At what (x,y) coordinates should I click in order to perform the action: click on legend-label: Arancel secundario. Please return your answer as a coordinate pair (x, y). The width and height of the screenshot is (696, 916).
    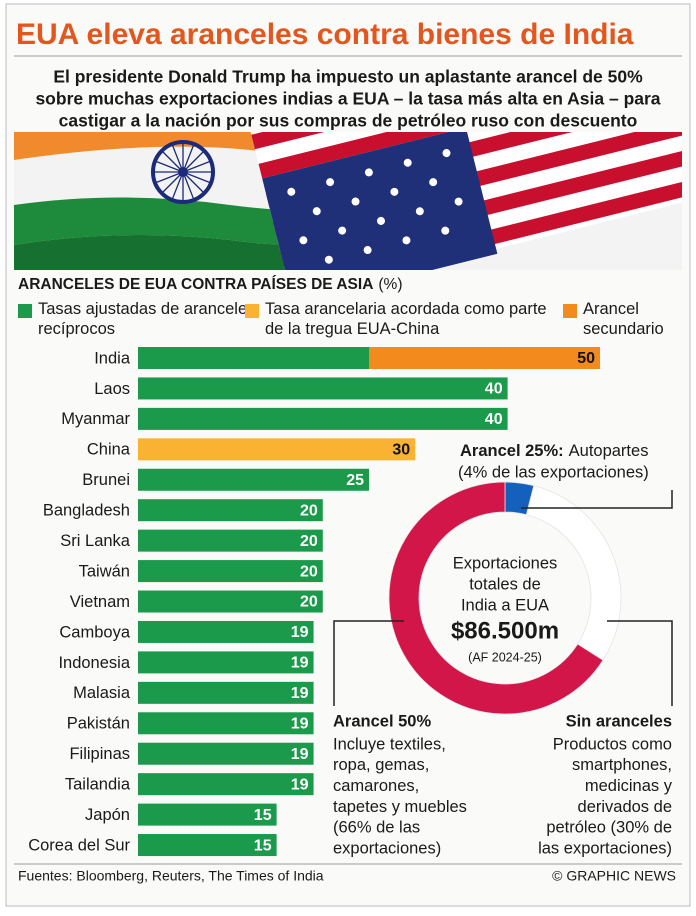
    Looking at the image, I should click on (623, 319).